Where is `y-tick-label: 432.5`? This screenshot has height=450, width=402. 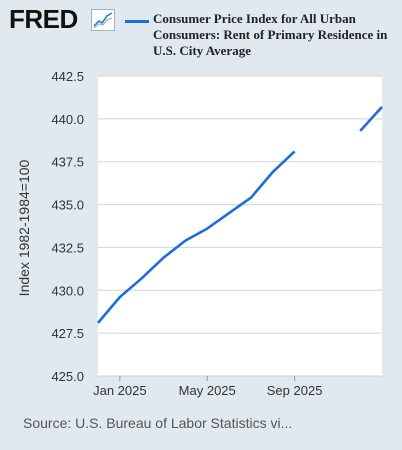 y-tick-label: 432.5 is located at coordinates (67, 247).